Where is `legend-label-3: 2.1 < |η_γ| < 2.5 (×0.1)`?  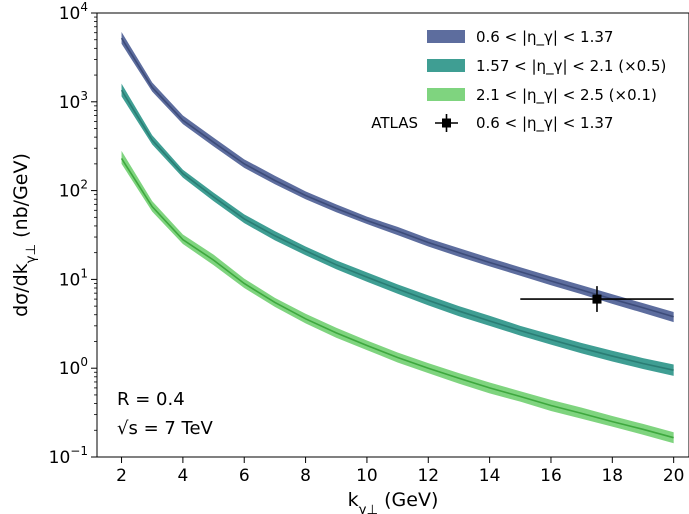 legend-label-3: 2.1 < |η_γ| < 2.5 (×0.1) is located at coordinates (566, 95).